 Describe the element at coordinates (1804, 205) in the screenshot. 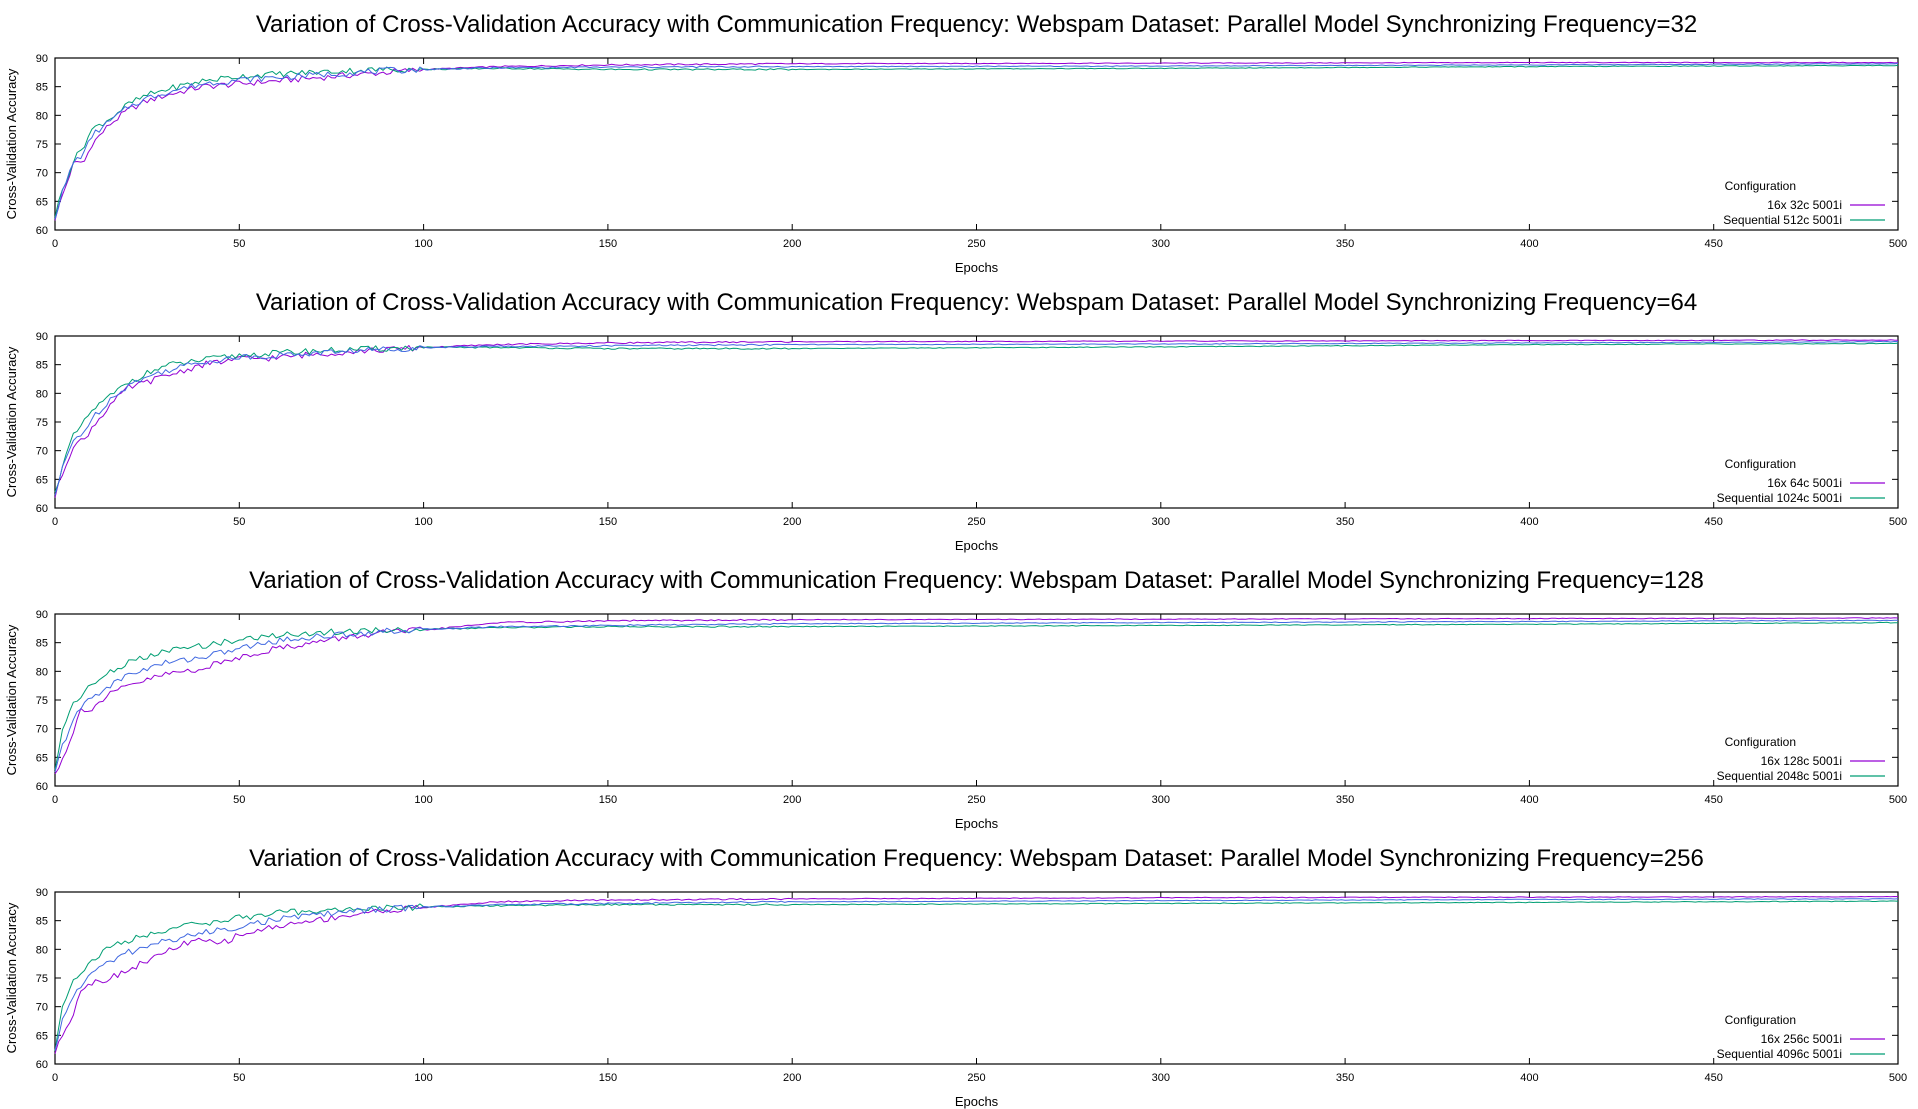

I see `legend-entry-label: 16x 32c 5001i` at that location.